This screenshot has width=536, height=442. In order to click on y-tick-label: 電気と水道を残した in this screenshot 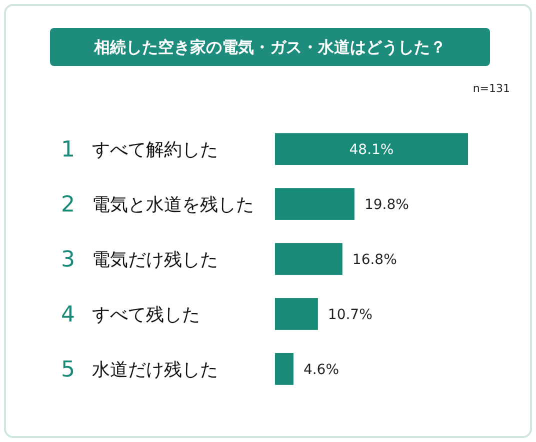, I will do `click(173, 205)`.